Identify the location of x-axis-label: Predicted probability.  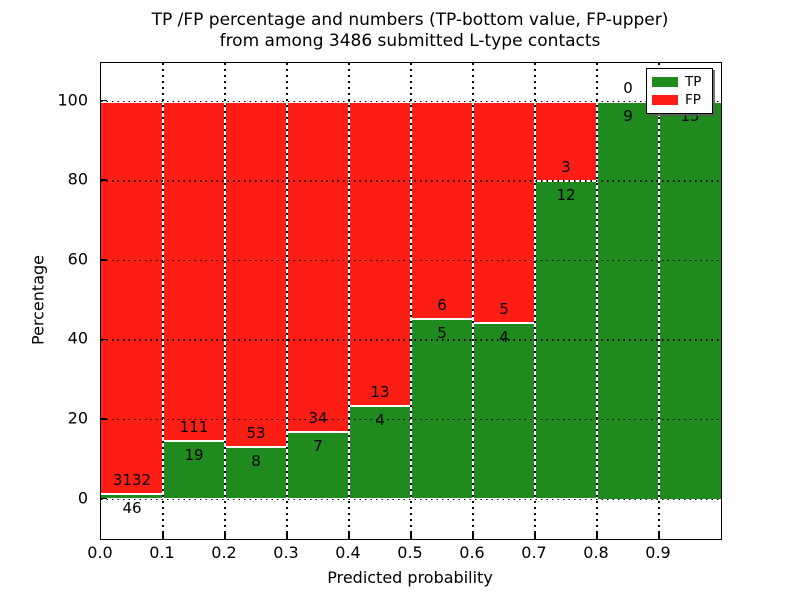
(410, 577).